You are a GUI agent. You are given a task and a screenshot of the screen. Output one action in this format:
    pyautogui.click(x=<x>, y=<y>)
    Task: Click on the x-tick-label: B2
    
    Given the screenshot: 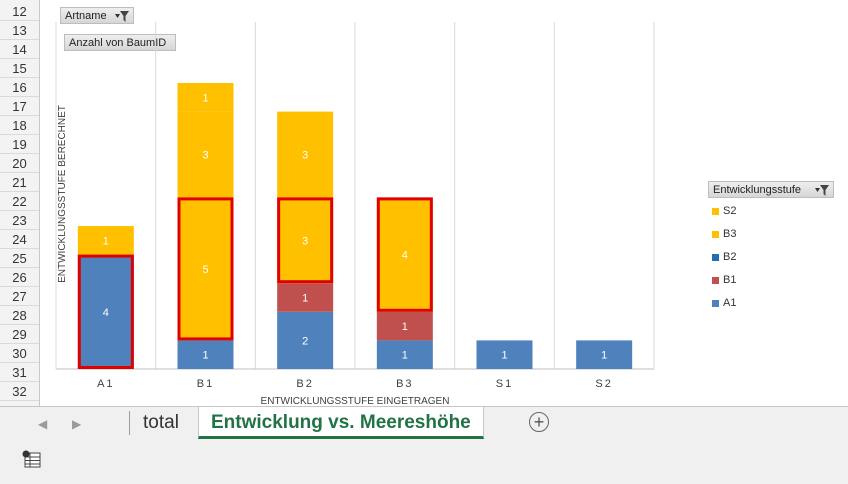 What is the action you would take?
    pyautogui.click(x=304, y=384)
    